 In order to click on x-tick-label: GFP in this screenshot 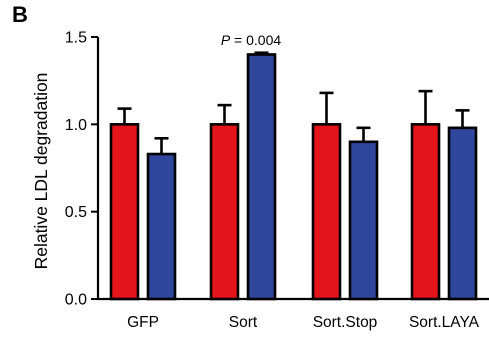, I will do `click(143, 322)`.